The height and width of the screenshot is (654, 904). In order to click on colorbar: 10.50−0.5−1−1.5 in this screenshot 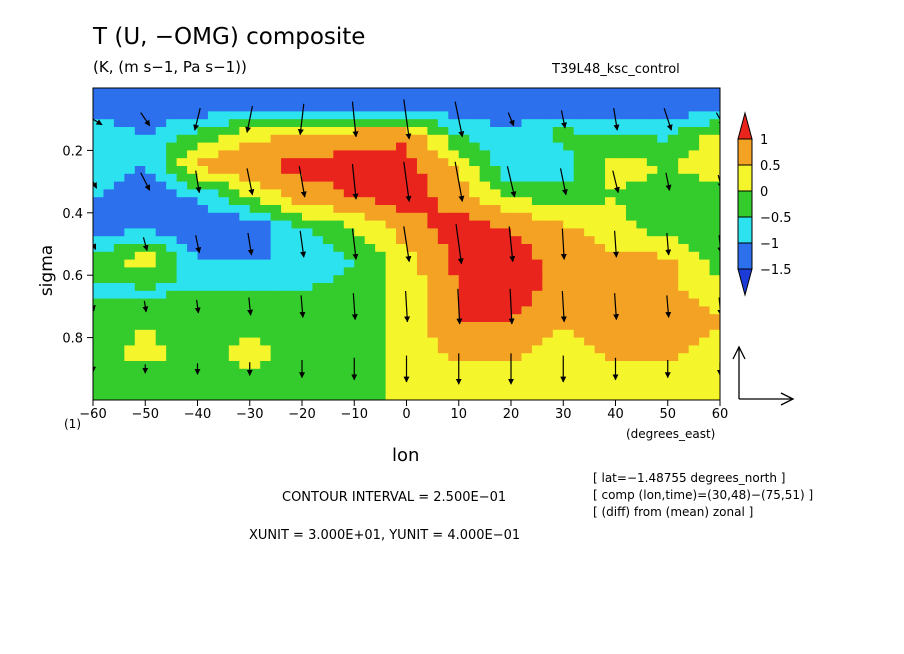, I will do `click(764, 204)`.